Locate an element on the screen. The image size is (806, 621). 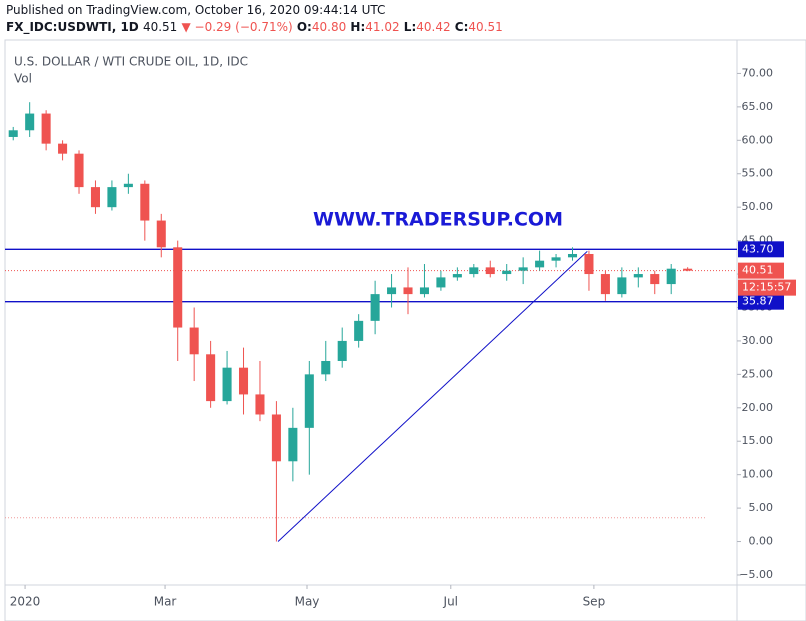
countdown-box is located at coordinates (767, 287).